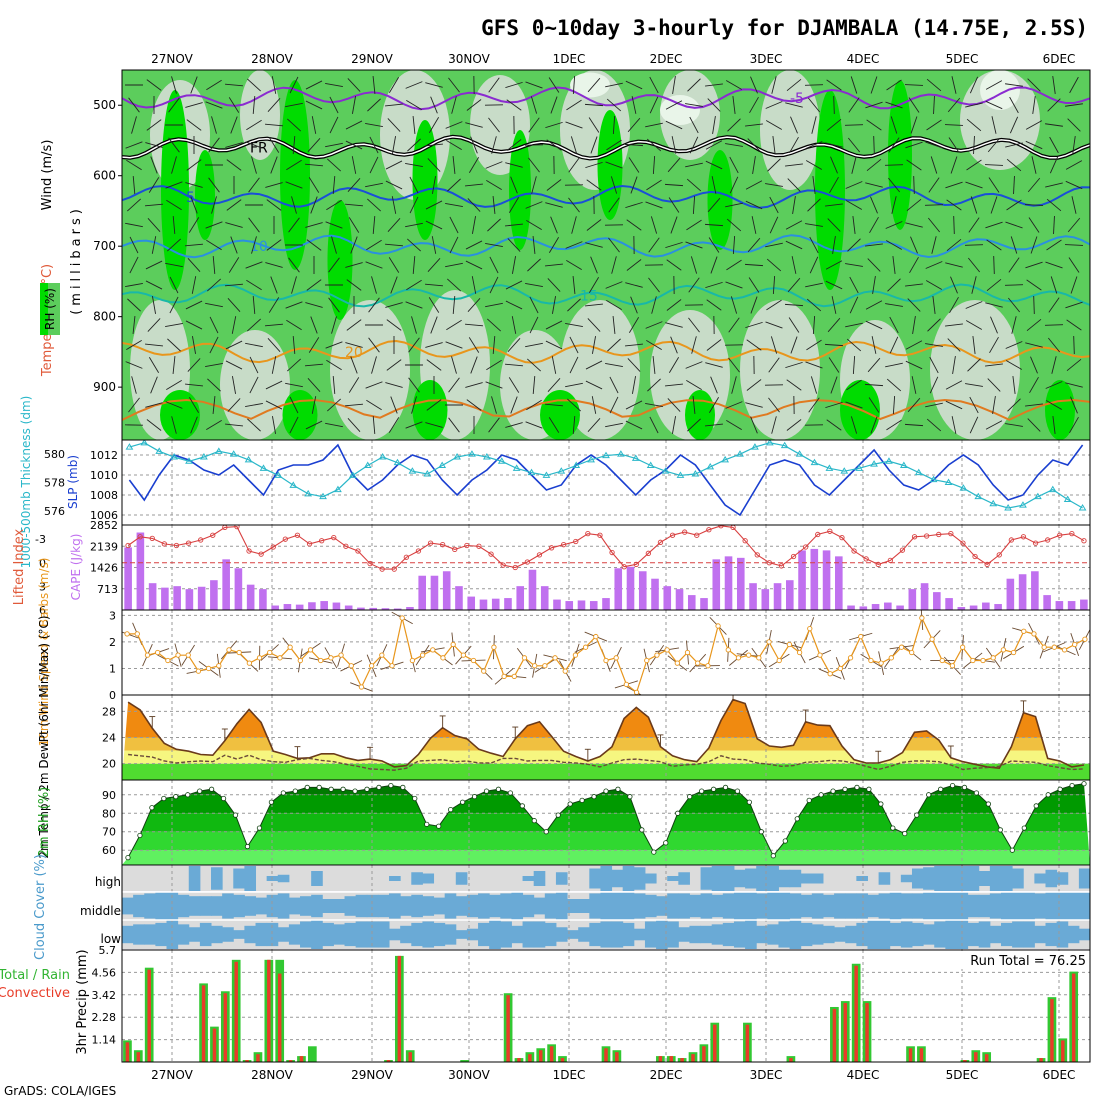  What do you see at coordinates (26, 482) in the screenshot?
I see `thickness-axis-label: 1000-500mb Thickness (dm)` at bounding box center [26, 482].